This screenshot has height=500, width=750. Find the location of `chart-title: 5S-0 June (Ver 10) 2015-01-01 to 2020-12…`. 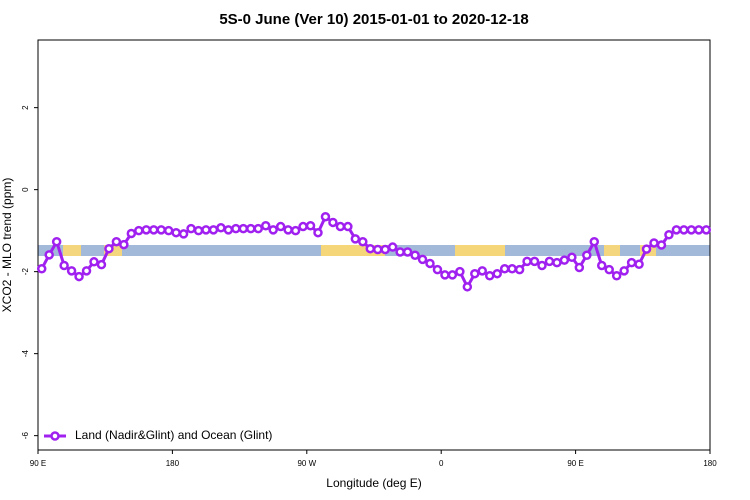

chart-title: 5S-0 June (Ver 10) 2015-01-01 to 2020-12… is located at coordinates (373, 19).